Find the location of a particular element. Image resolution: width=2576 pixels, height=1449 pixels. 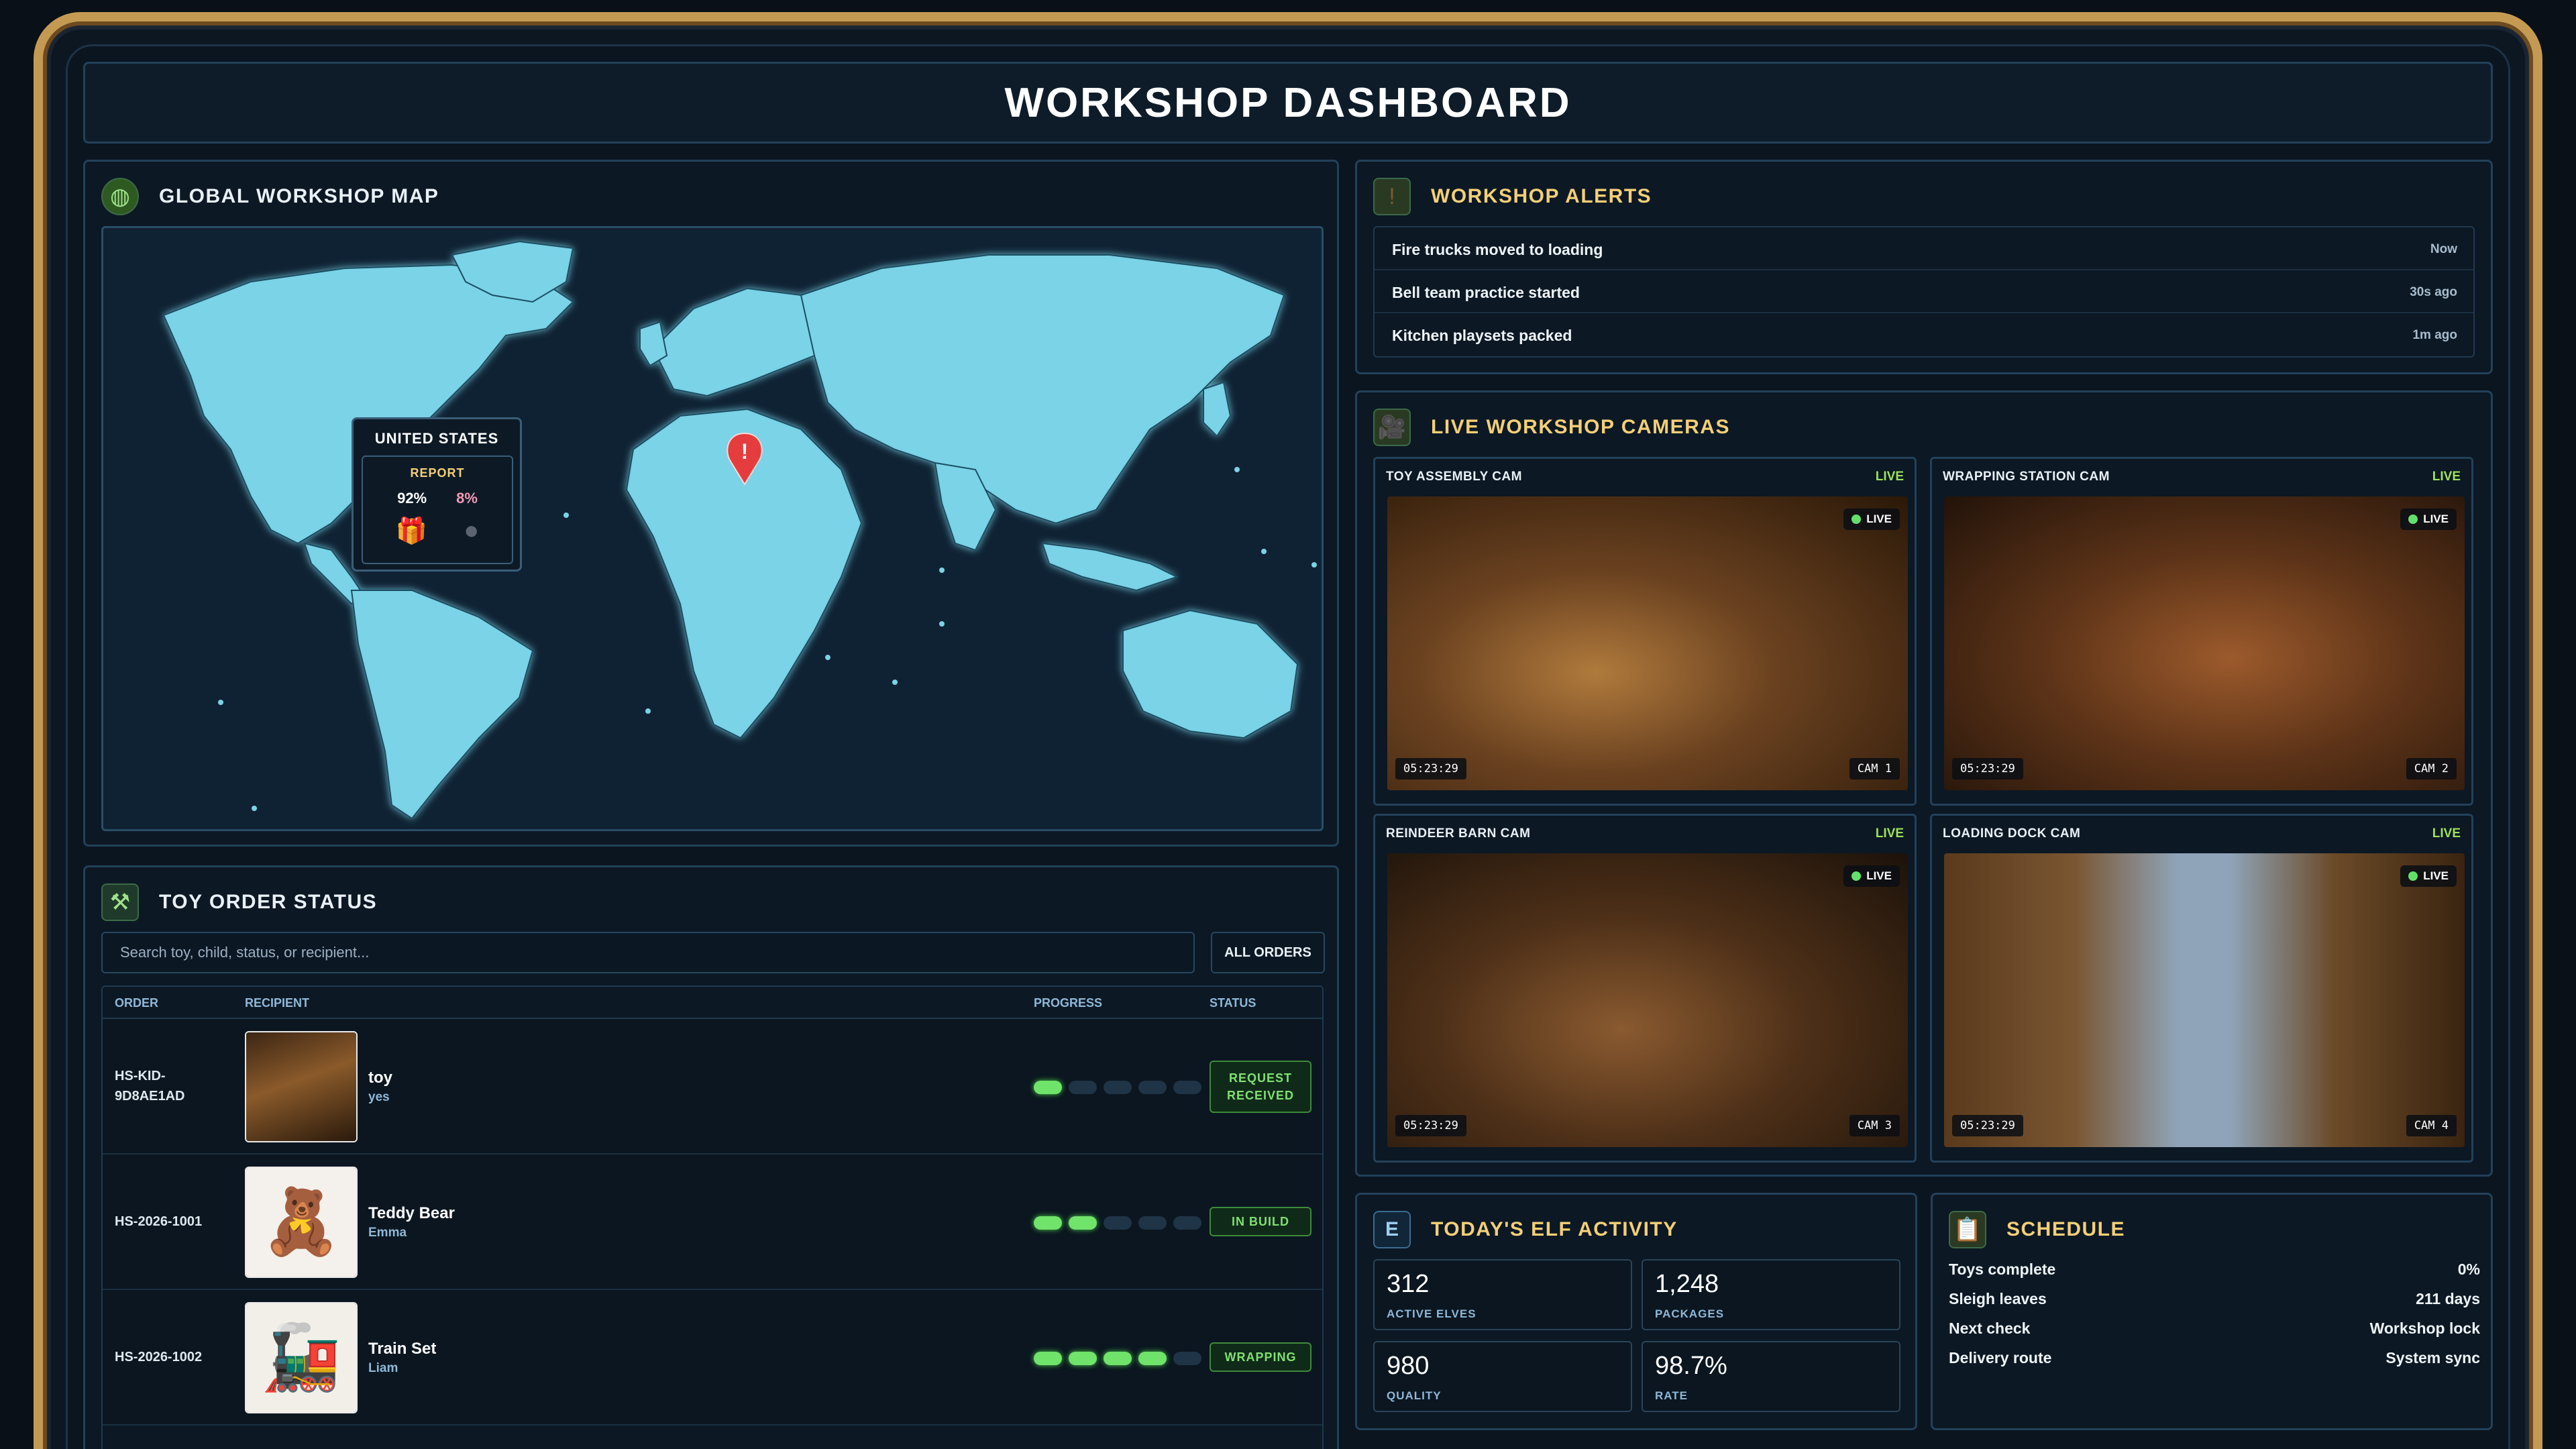

table-row: HS-KID-9D8AE1AD toy yes REQUEST RECEIVED is located at coordinates (712, 1087).